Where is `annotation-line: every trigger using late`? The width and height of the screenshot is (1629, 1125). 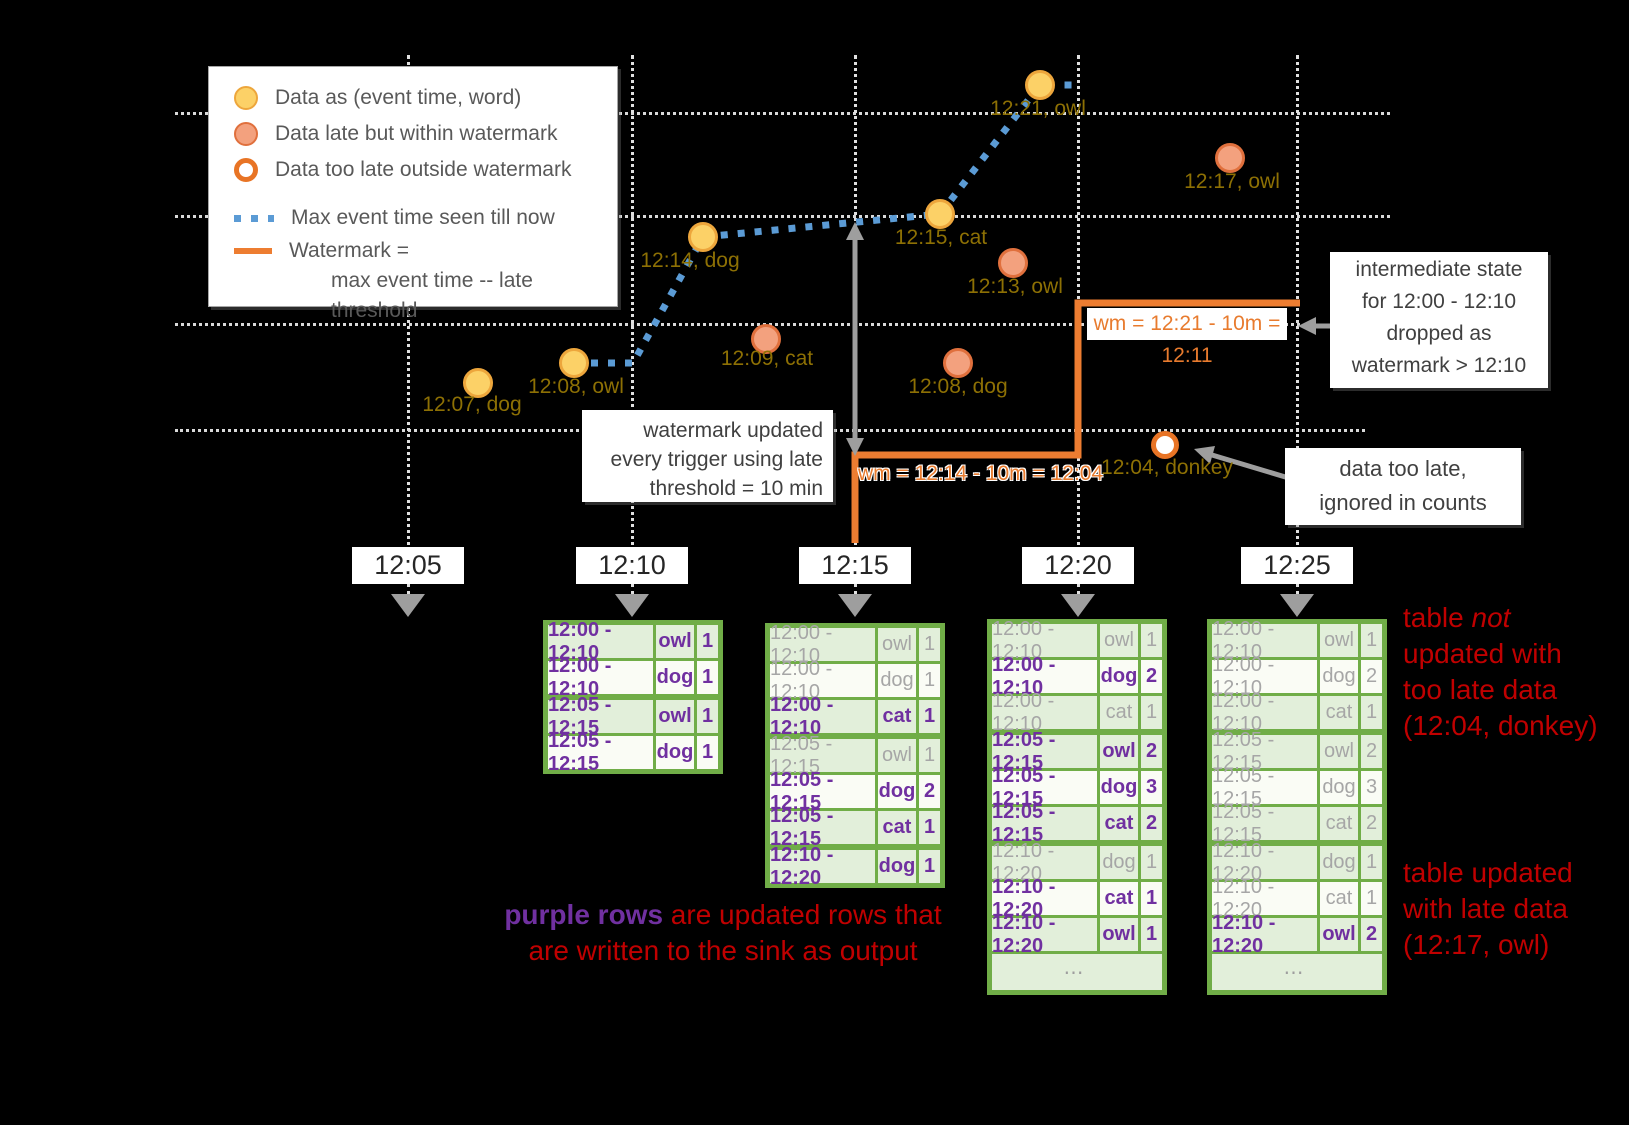
annotation-line: every trigger using late is located at coordinates (716, 459).